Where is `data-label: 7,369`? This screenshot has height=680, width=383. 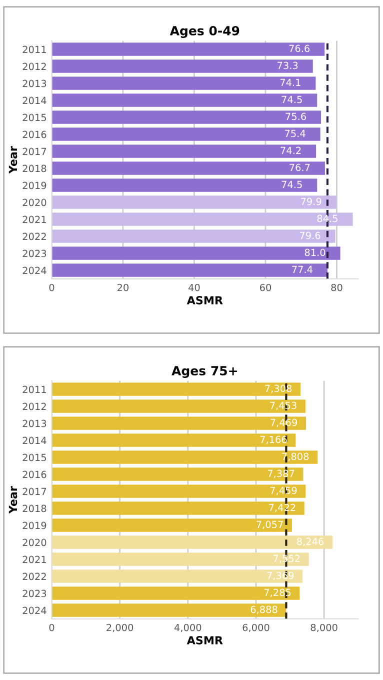
data-label: 7,369 is located at coordinates (280, 576).